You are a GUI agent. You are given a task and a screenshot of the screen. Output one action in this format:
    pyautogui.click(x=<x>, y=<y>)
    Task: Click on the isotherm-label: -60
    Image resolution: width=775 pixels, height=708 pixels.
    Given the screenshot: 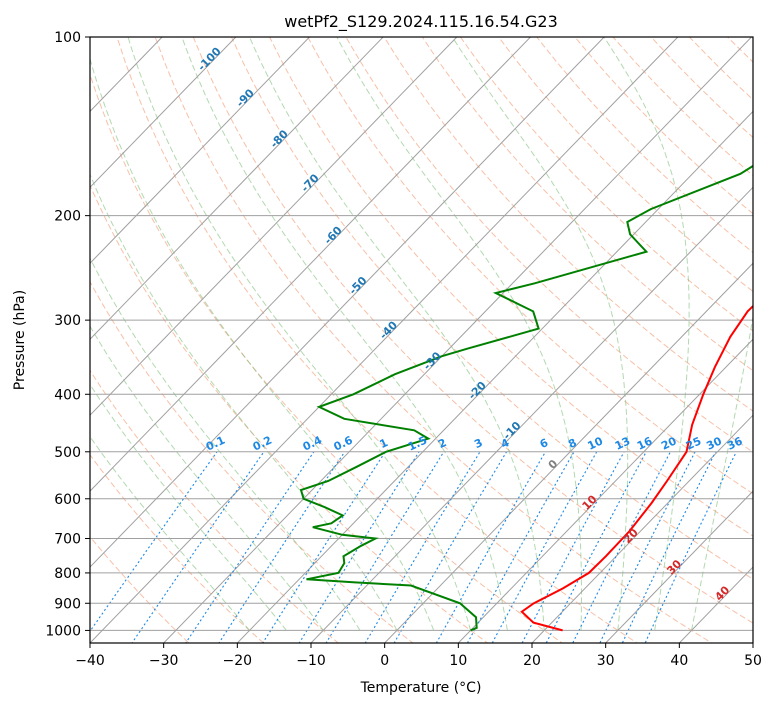 What is the action you would take?
    pyautogui.click(x=333, y=236)
    